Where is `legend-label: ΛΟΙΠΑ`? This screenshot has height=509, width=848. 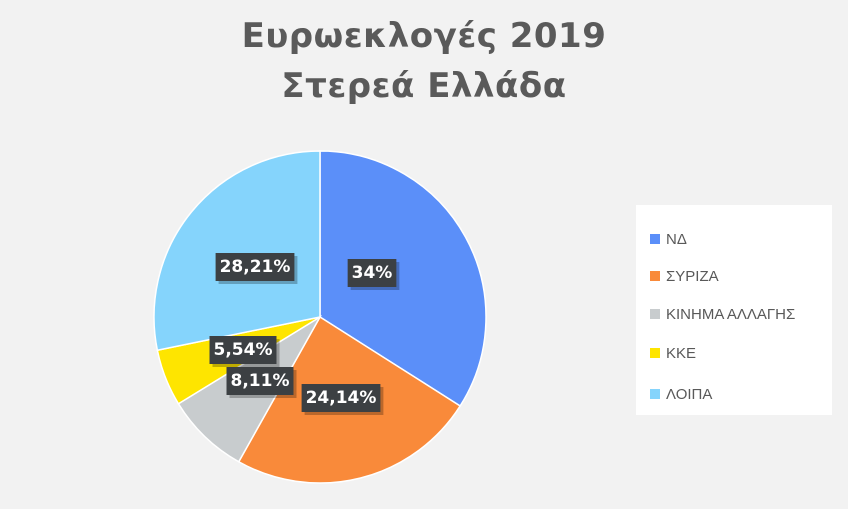 legend-label: ΛΟΙΠΑ is located at coordinates (689, 394).